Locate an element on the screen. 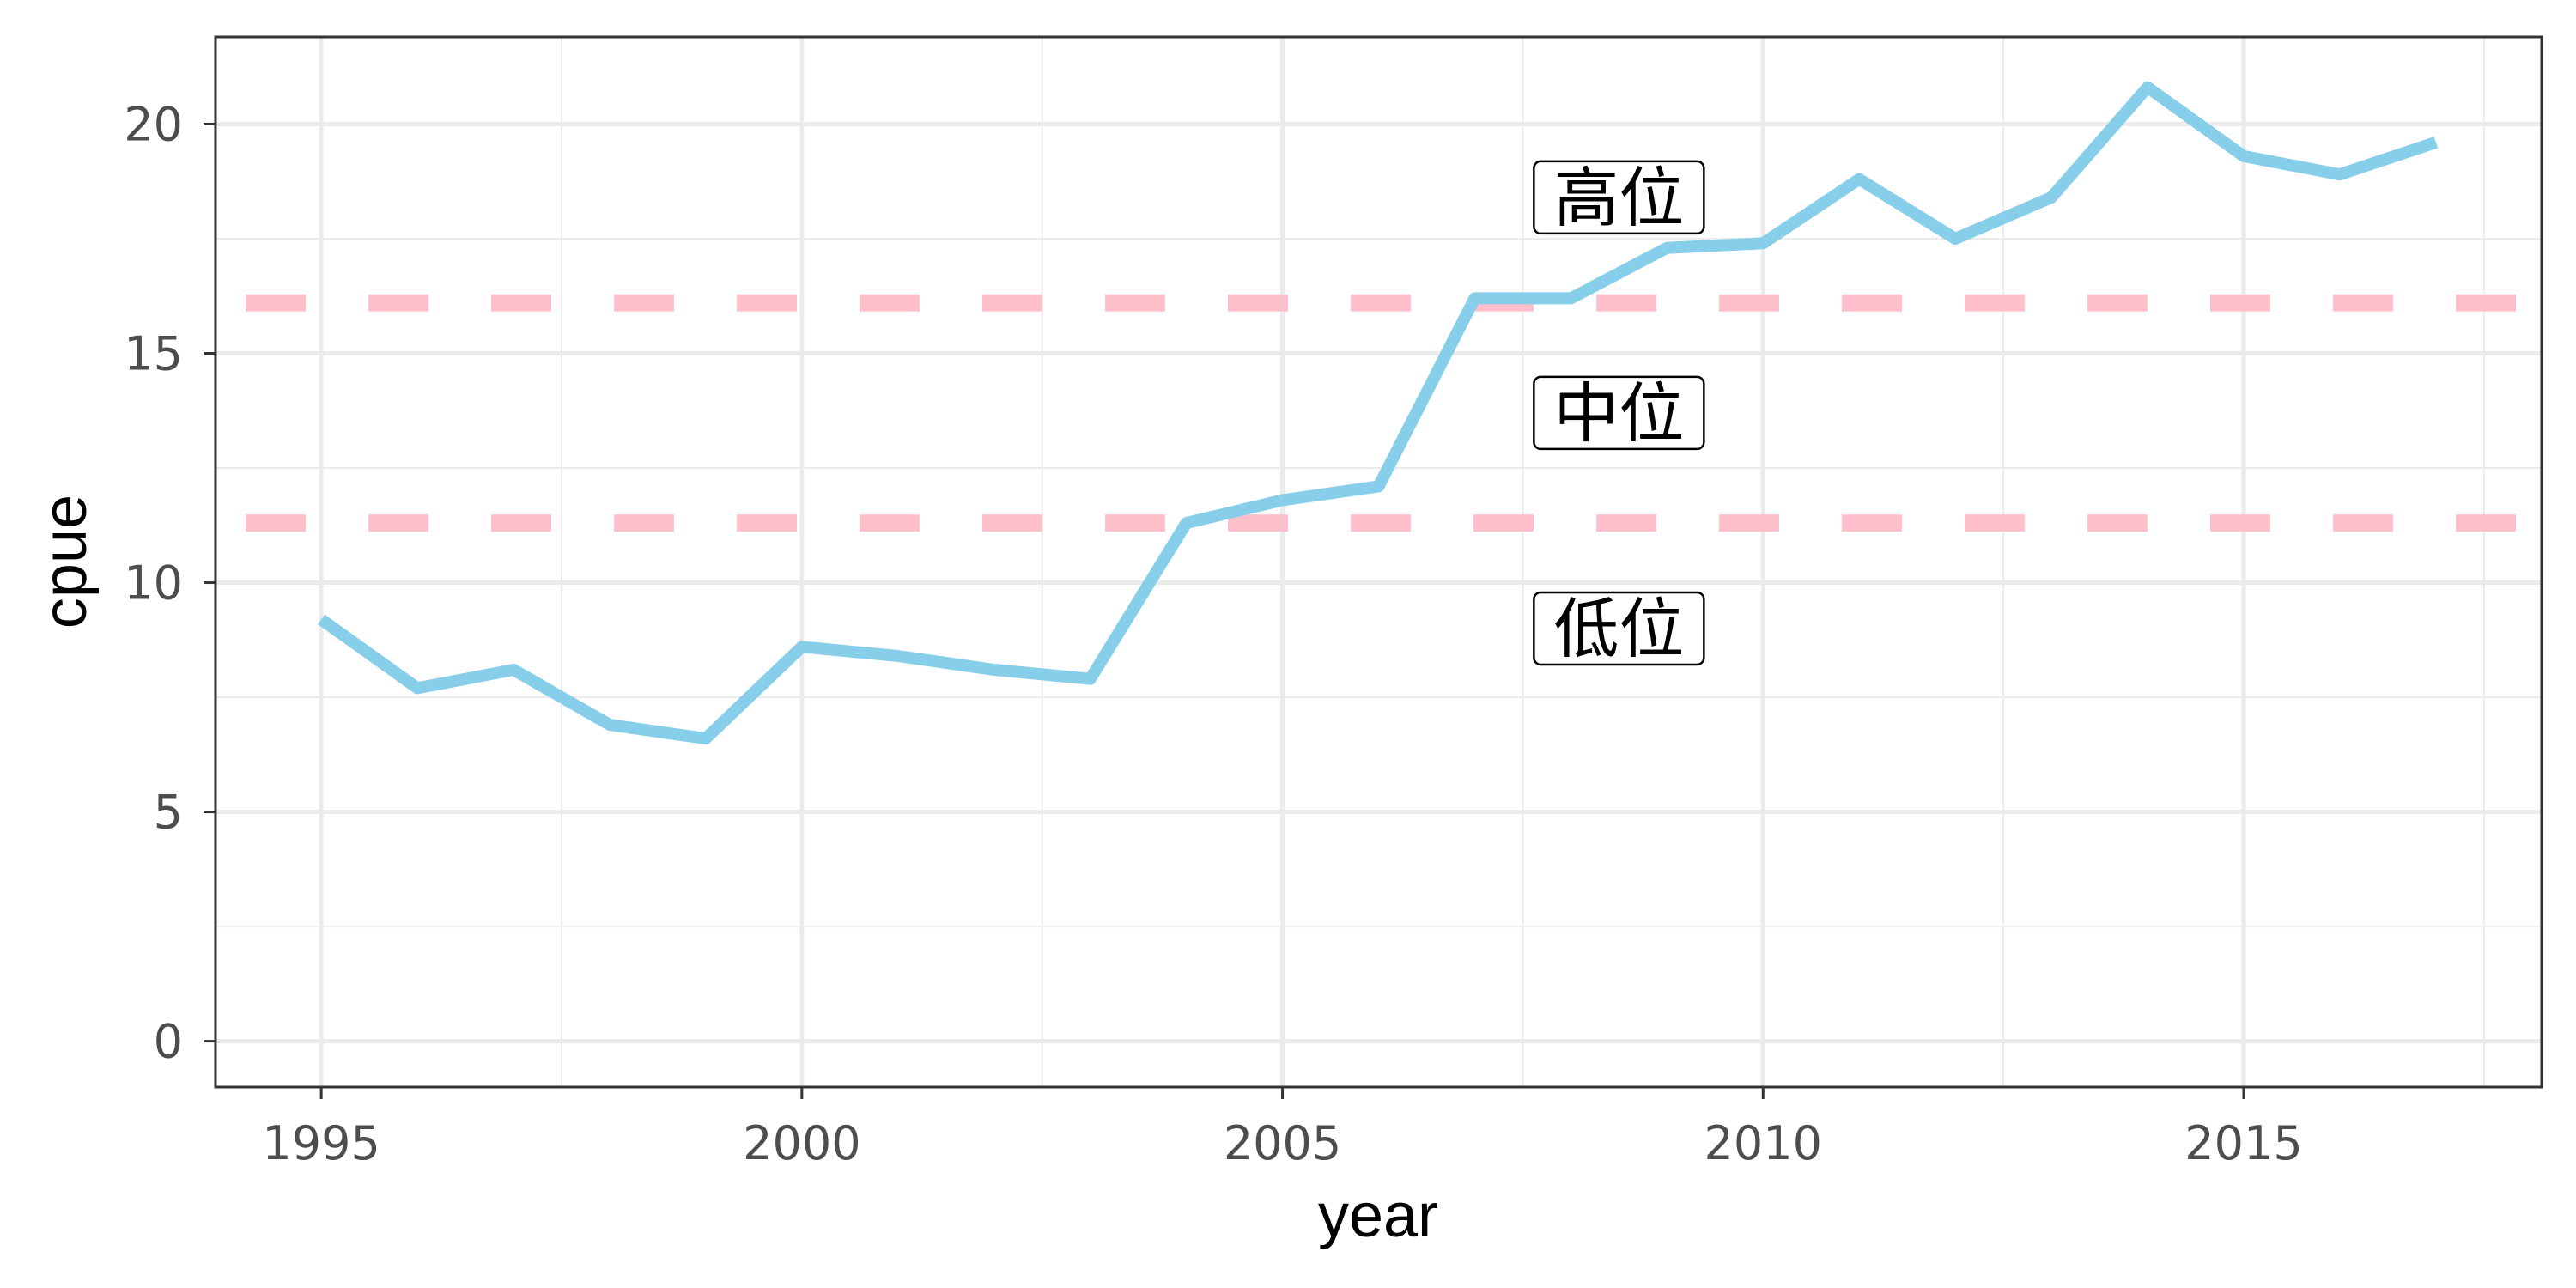  tier-annotation: 低位 is located at coordinates (1619, 629).